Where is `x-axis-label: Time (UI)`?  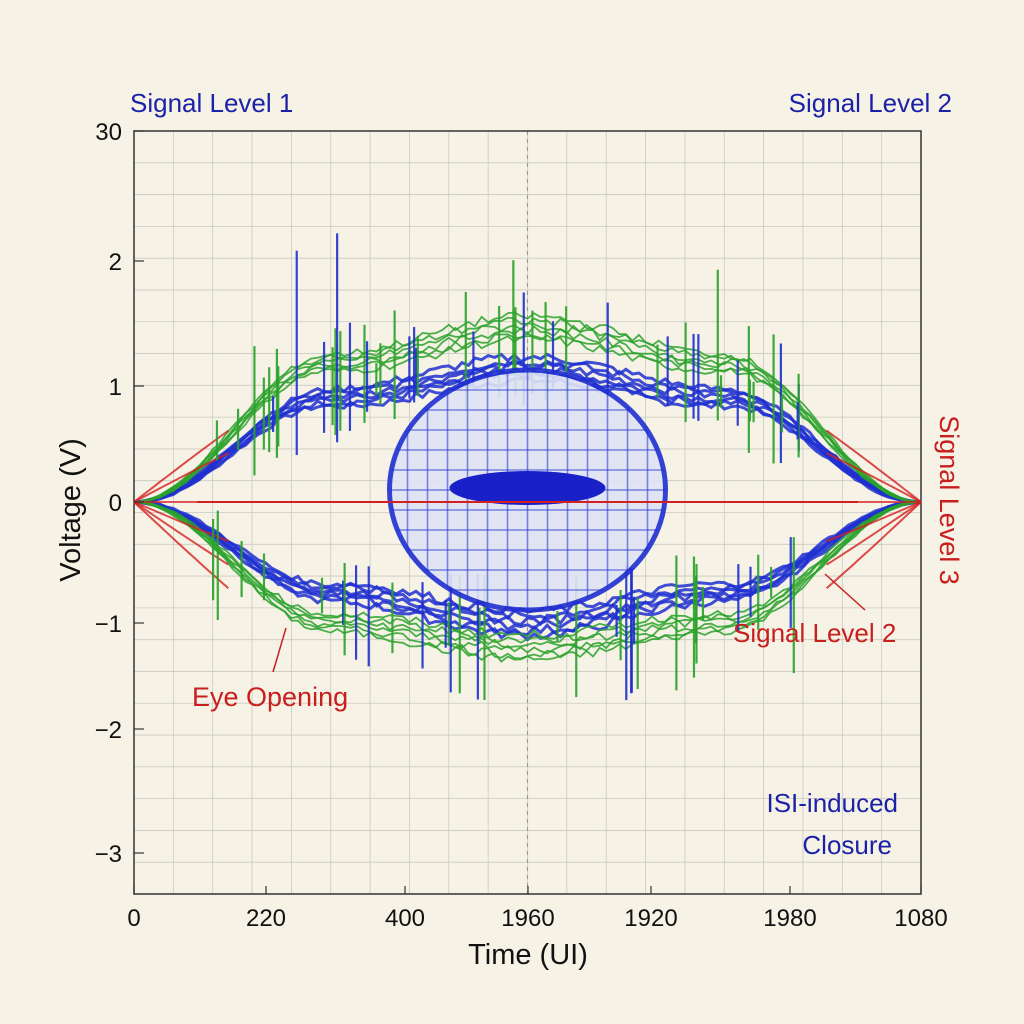
x-axis-label: Time (UI) is located at coordinates (528, 955).